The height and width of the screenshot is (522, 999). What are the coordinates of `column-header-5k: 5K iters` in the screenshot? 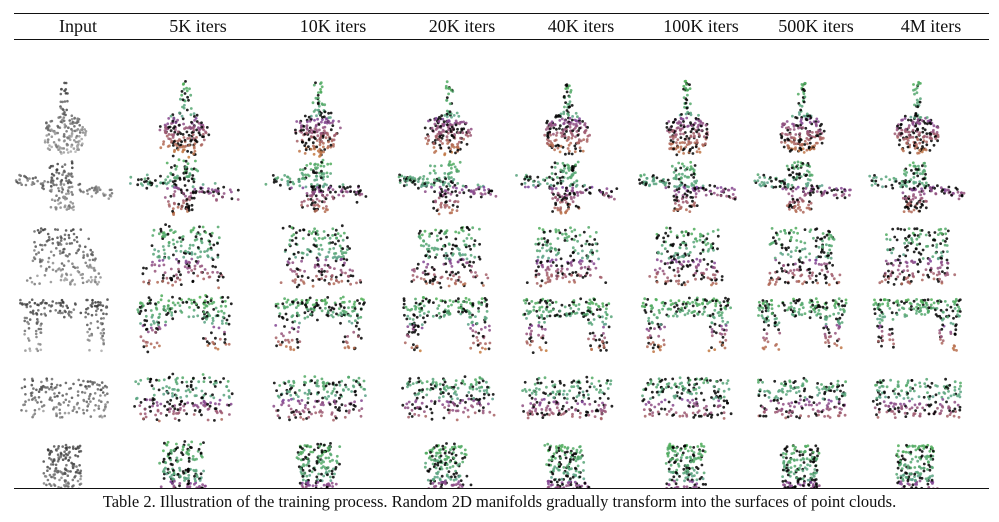 It's located at (198, 26).